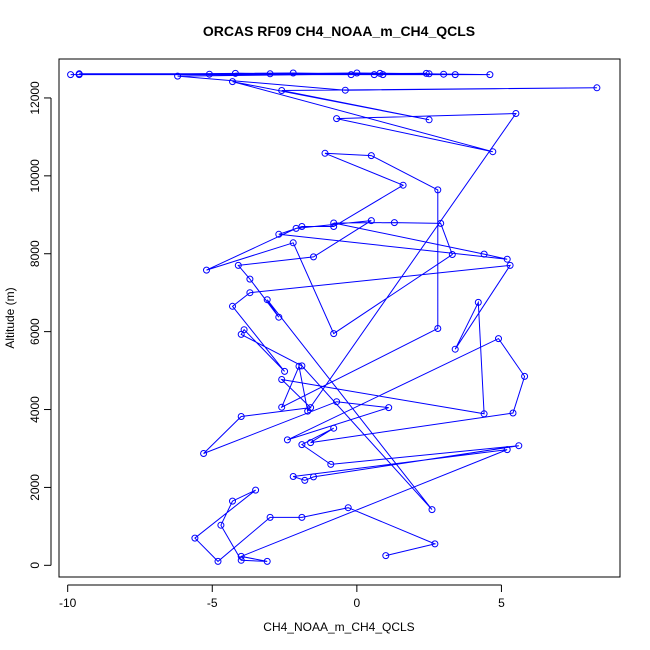  Describe the element at coordinates (35, 565) in the screenshot. I see `y-tick-label: 0` at that location.